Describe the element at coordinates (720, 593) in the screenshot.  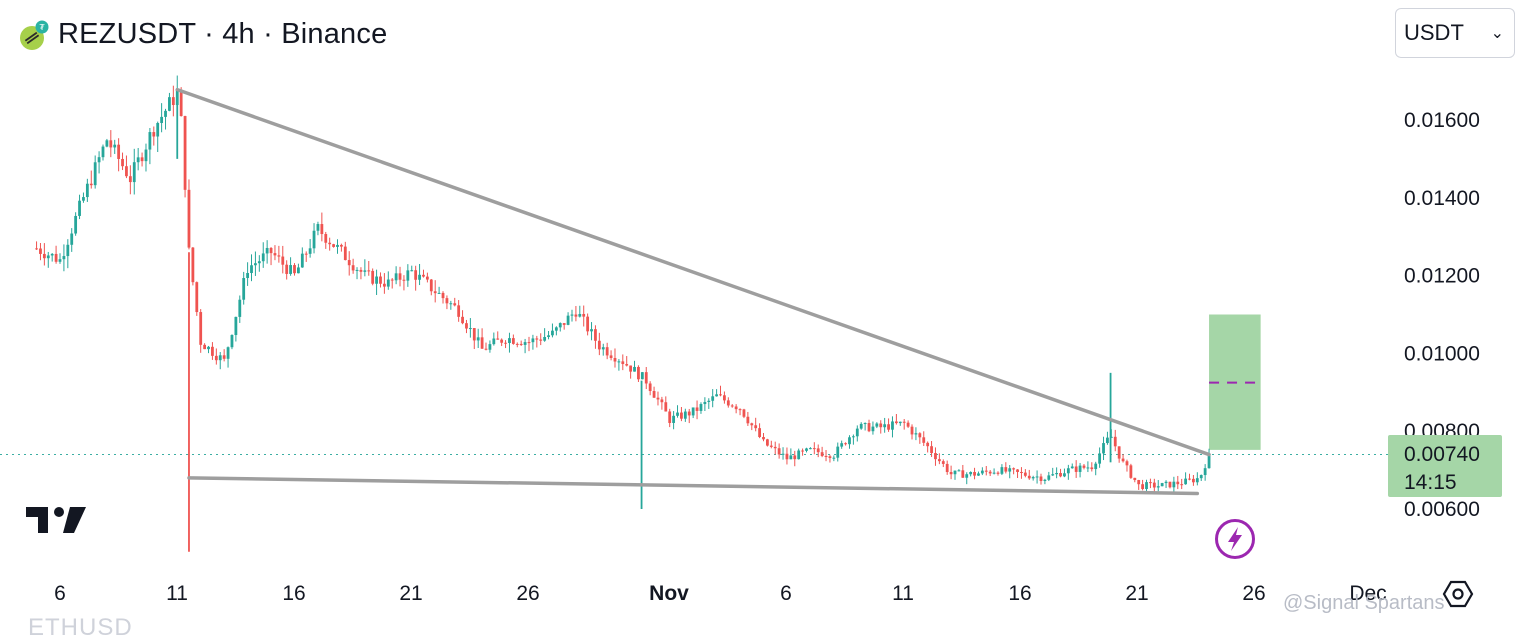
I see `time-axis: 6 11 16 21 26 Nov 6 11 16 21 26 Dec` at that location.